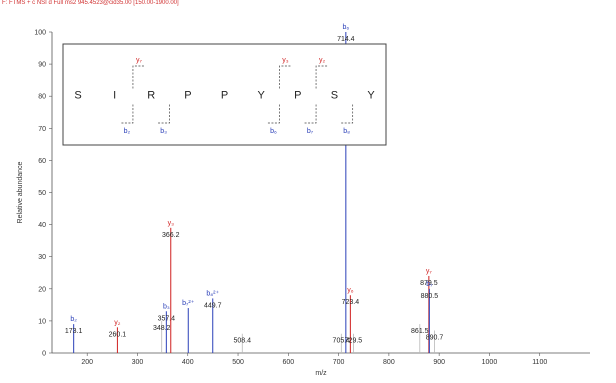  I want to click on peak-ion-label: y₆, so click(350, 290).